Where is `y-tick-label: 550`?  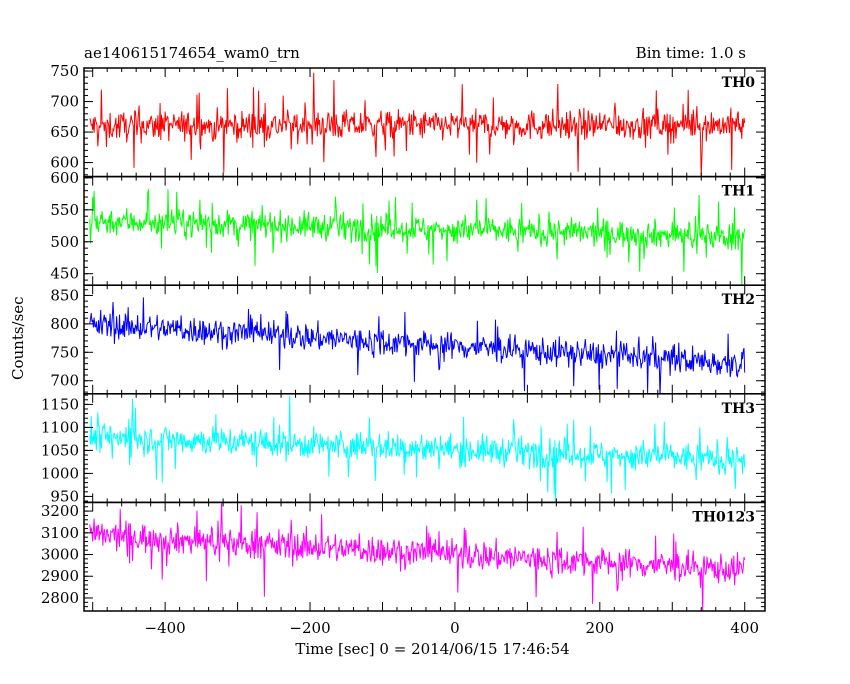 y-tick-label: 550 is located at coordinates (64, 210).